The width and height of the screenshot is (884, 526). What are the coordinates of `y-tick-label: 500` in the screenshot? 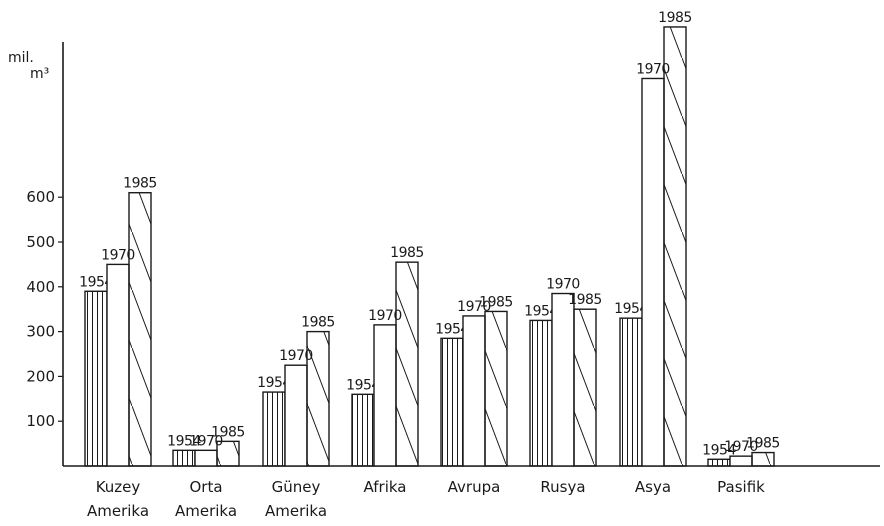 It's located at (40, 242).